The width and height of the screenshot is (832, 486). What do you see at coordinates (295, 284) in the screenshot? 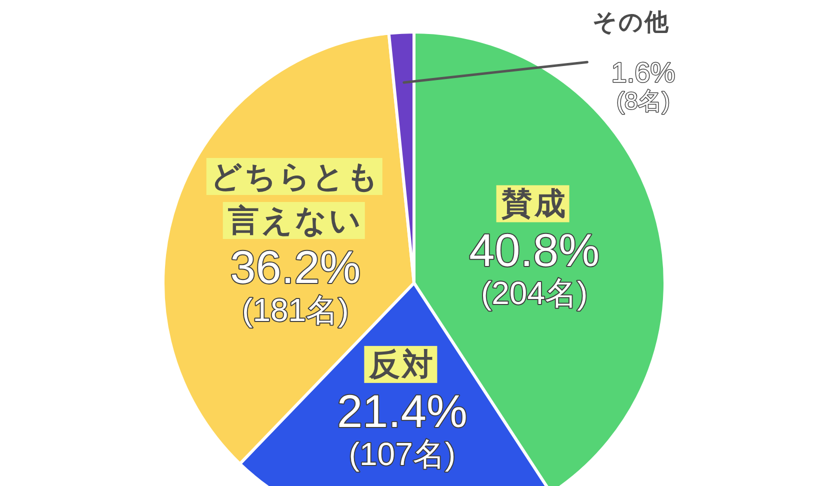
I see `data-label: 36.2% (181名)` at bounding box center [295, 284].